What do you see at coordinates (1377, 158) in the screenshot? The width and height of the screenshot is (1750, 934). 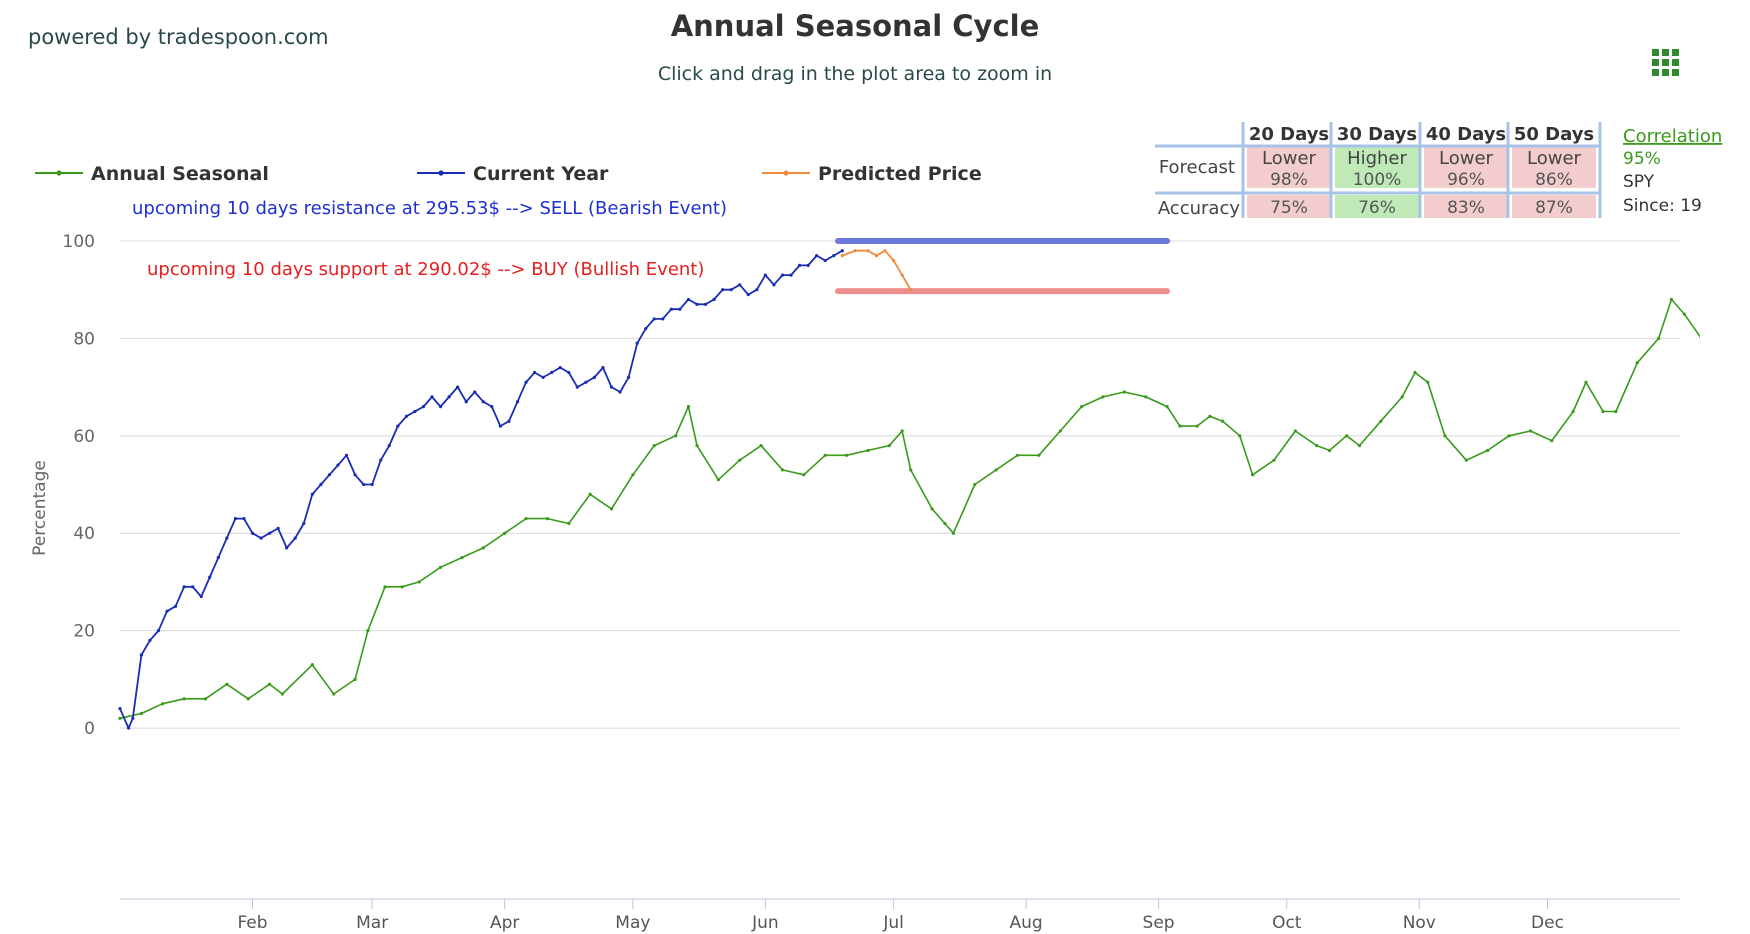 I see `forecast-direction: Higher` at bounding box center [1377, 158].